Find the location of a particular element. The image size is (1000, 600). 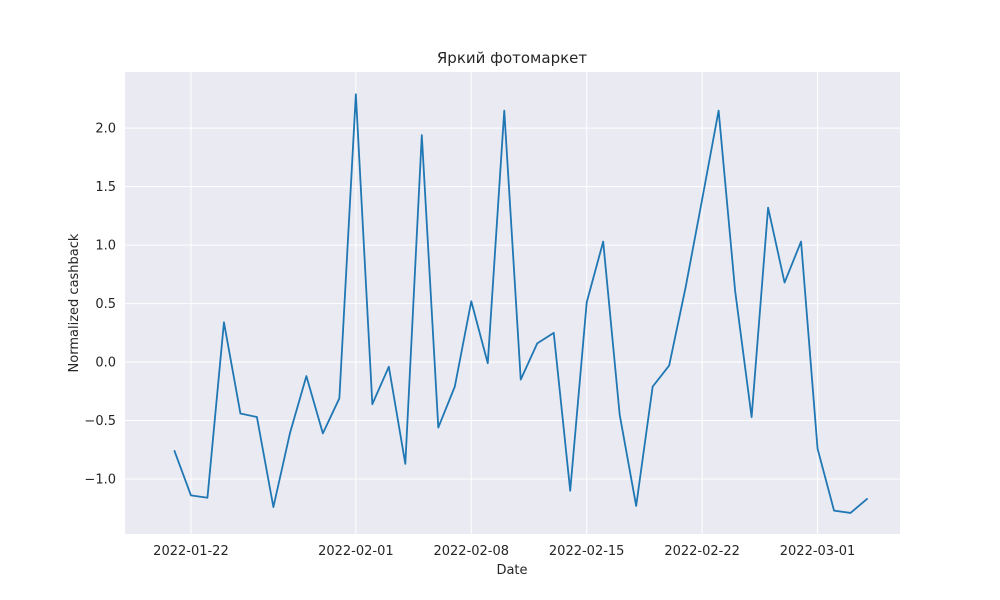

y-tick-label: −0.5 is located at coordinates (100, 421).